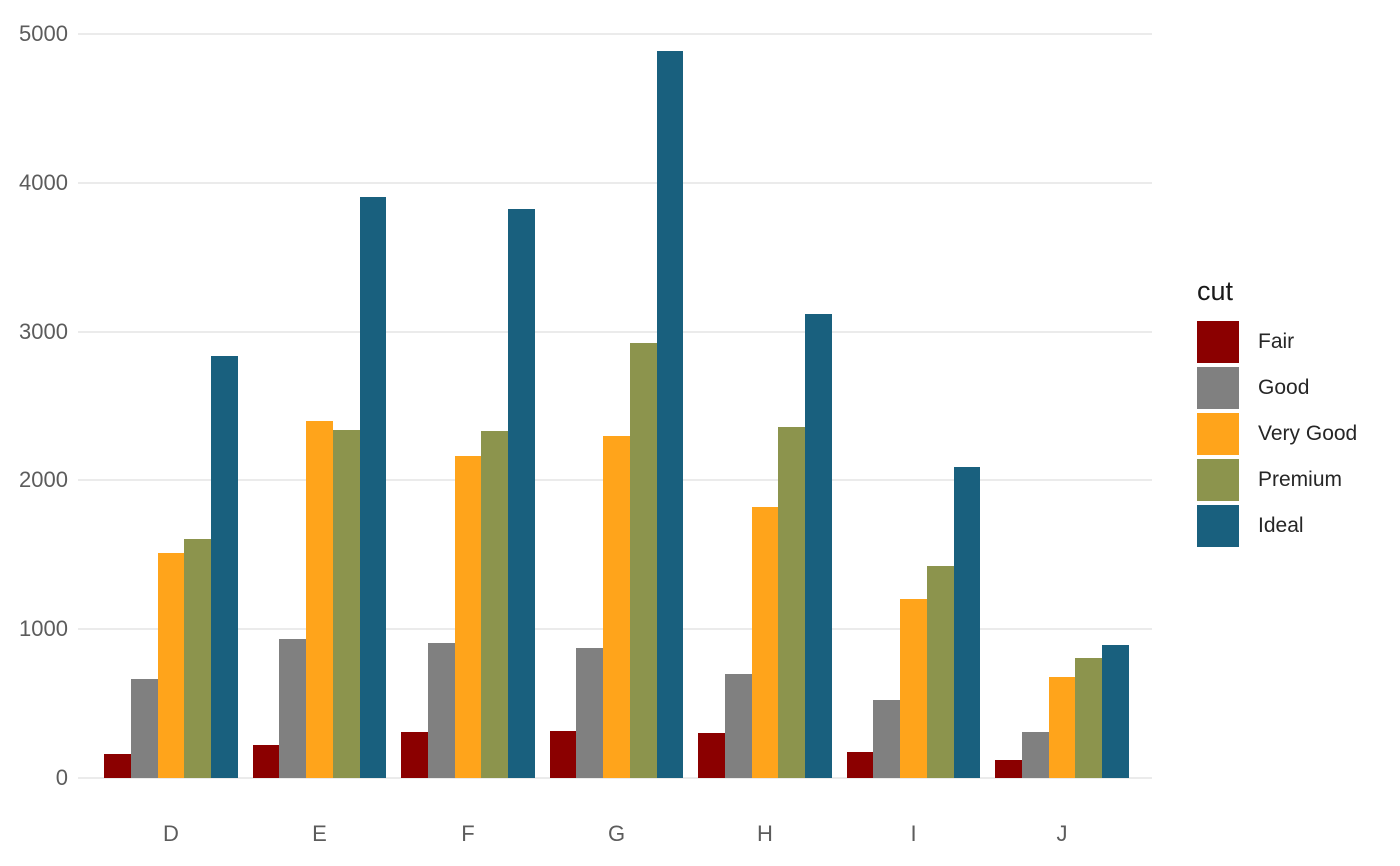  Describe the element at coordinates (738, 726) in the screenshot. I see `bar-good-h` at that location.